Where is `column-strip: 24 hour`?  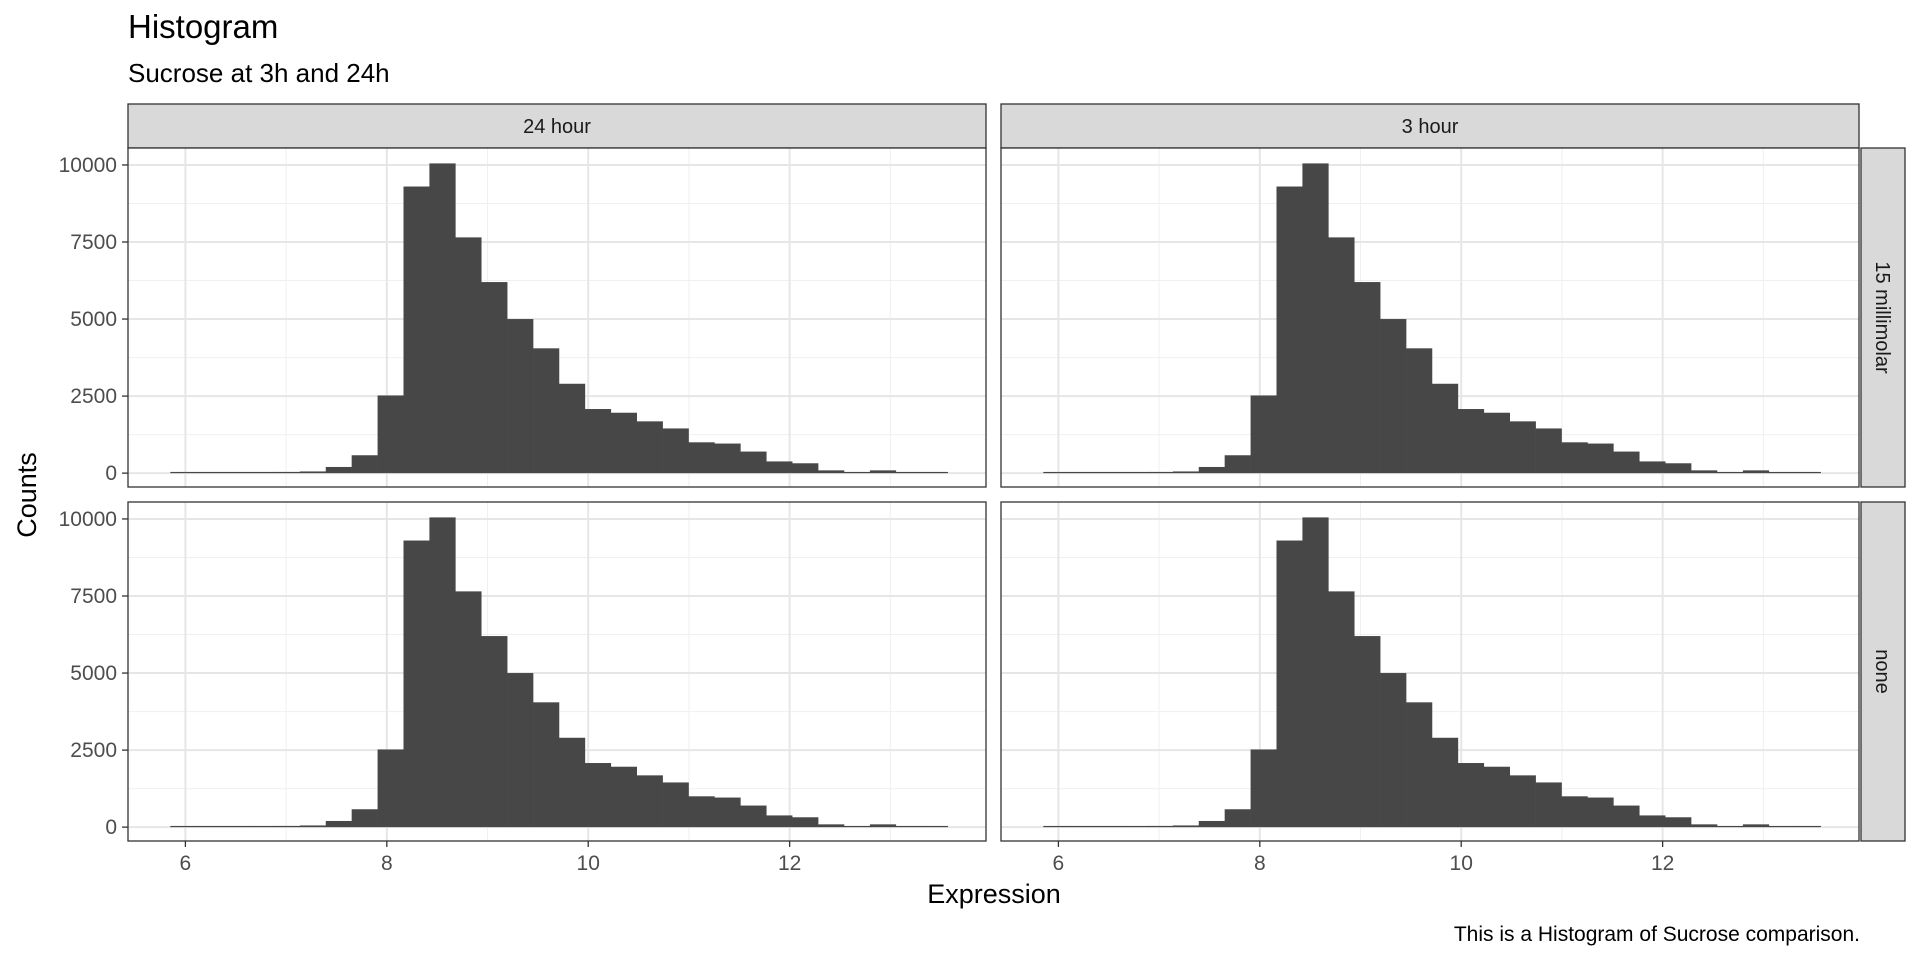 column-strip: 24 hour is located at coordinates (557, 126).